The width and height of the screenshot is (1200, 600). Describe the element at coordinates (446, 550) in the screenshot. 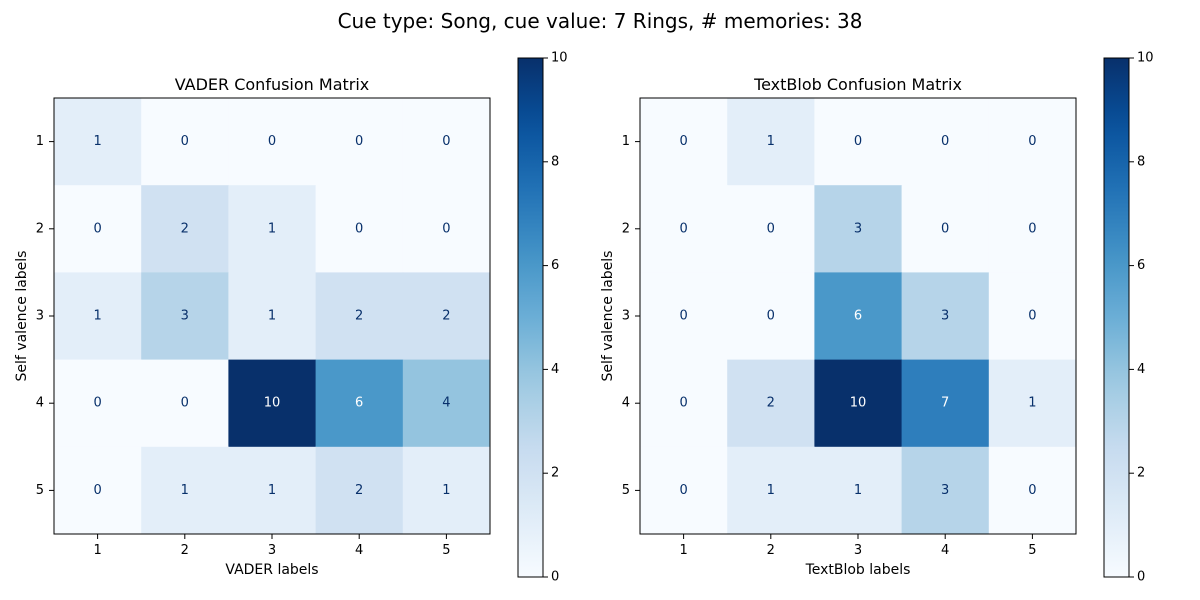

I see `x-tick-label: 5` at that location.